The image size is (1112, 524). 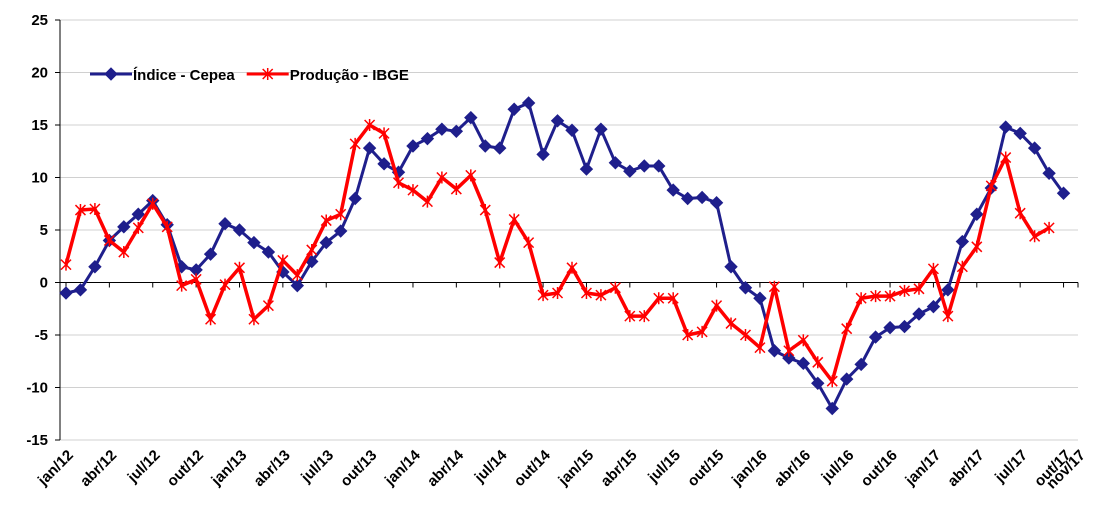 I want to click on legend-label: Índice - Cepea, so click(x=184, y=75).